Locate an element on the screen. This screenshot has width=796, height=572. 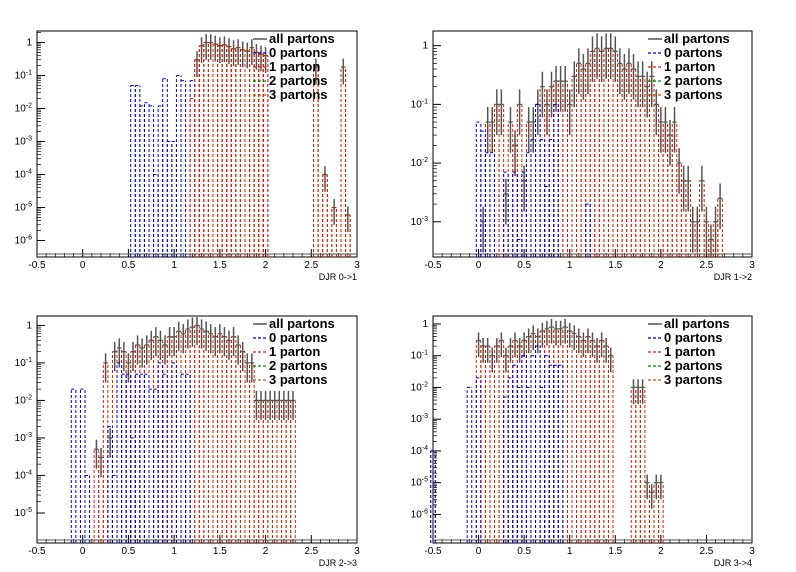
x-axis-title: DJR 3->4 is located at coordinates (733, 563).